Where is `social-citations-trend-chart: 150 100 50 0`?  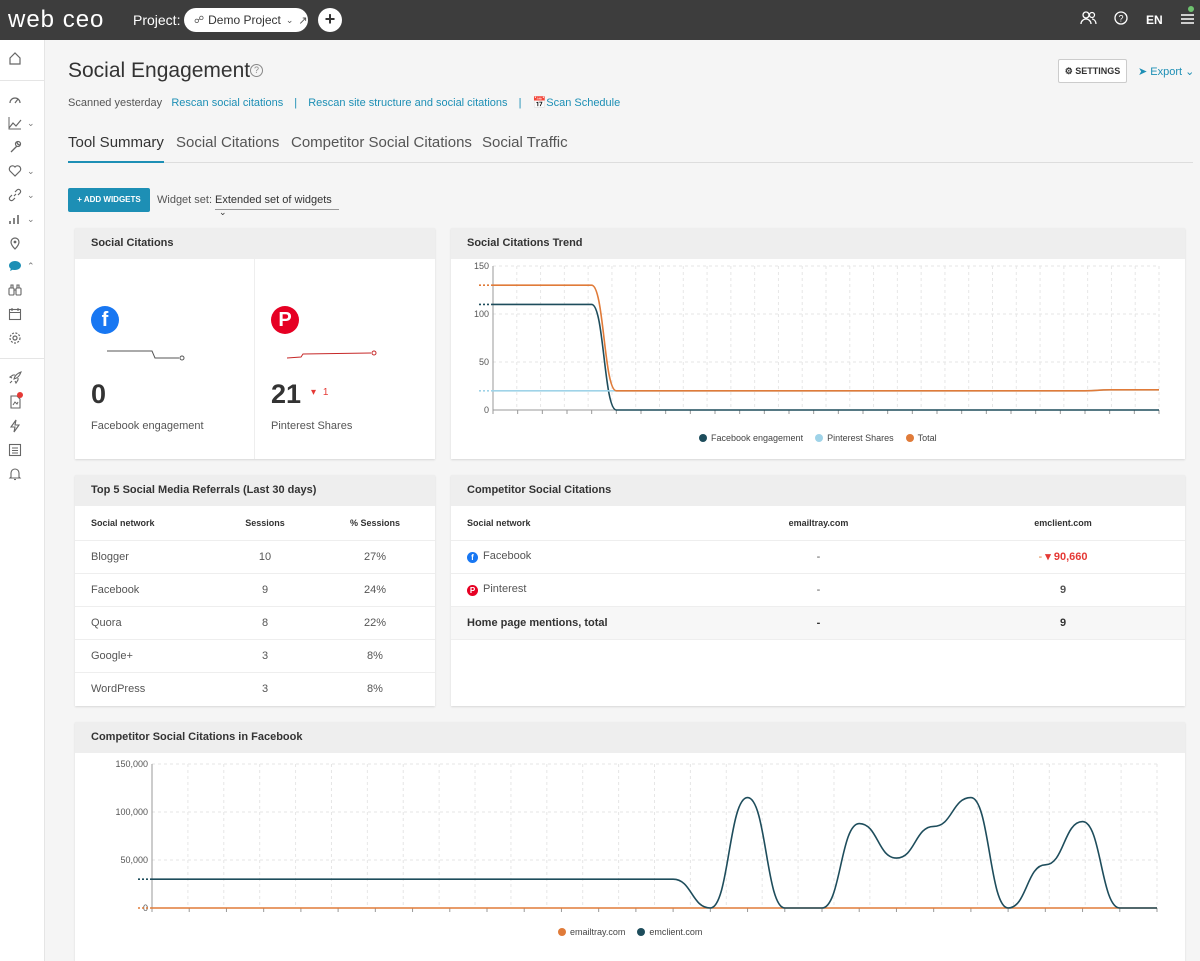
social-citations-trend-chart: 150 100 50 0 is located at coordinates (817, 338).